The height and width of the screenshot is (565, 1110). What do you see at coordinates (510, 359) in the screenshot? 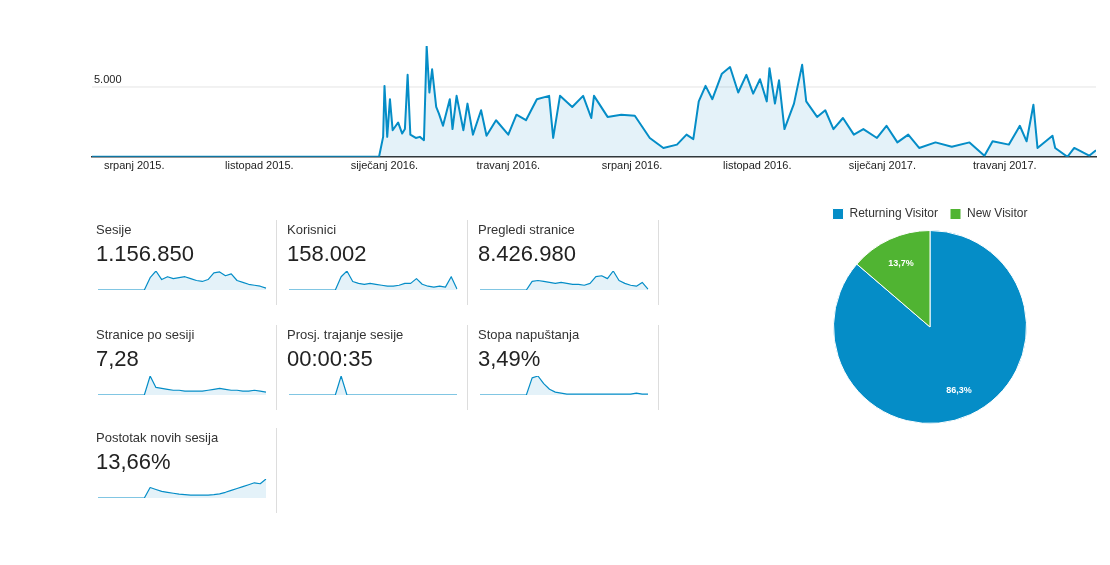
I see `chart-subtitle: 3,49%` at bounding box center [510, 359].